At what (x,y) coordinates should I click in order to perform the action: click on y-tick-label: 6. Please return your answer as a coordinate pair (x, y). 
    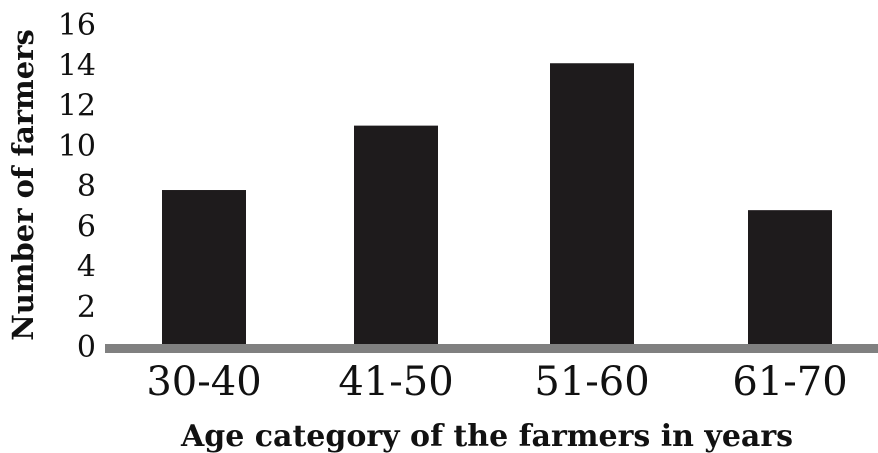
    Looking at the image, I should click on (86, 226).